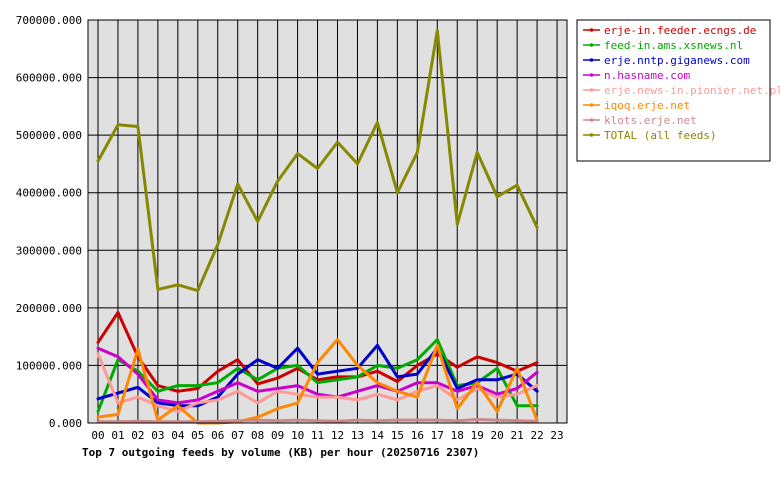 This screenshot has height=480, width=780. Describe the element at coordinates (157, 435) in the screenshot. I see `x-tick-label: 03` at that location.